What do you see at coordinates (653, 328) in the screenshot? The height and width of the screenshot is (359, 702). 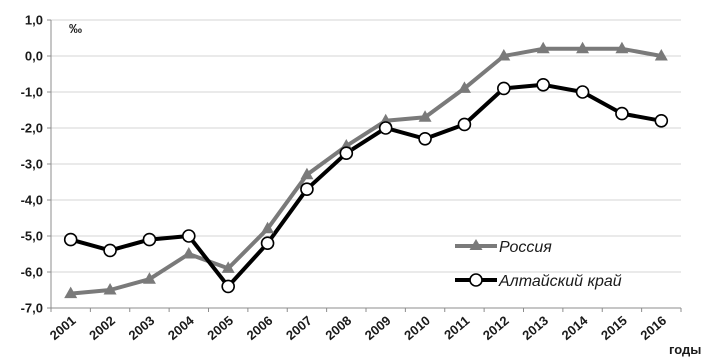 I see `x-tick-label: 2016` at bounding box center [653, 328].